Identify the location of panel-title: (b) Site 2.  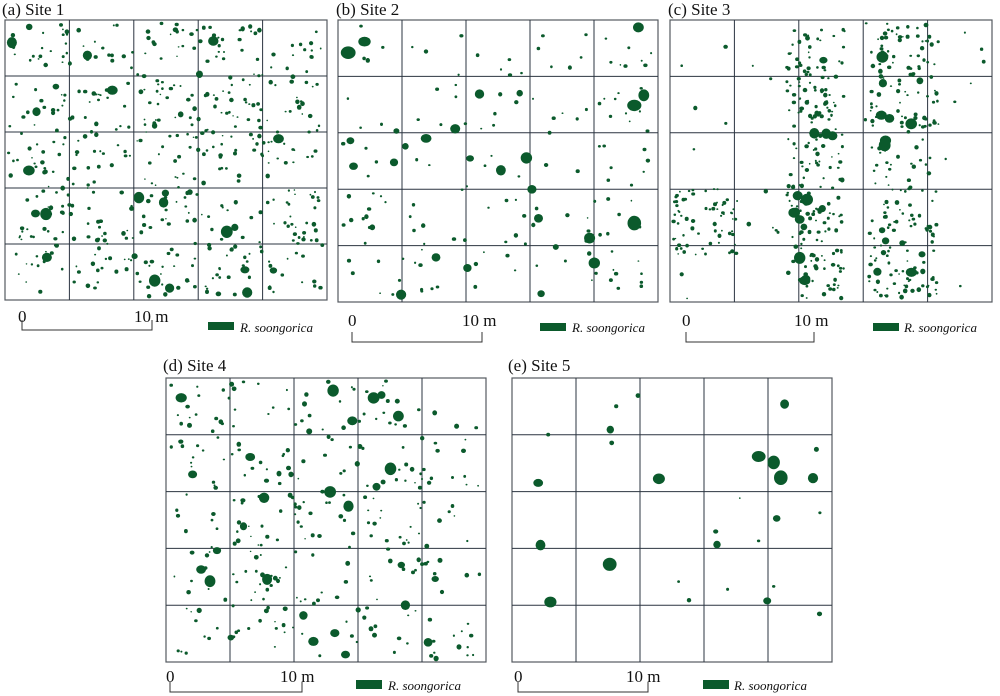
(367, 9).